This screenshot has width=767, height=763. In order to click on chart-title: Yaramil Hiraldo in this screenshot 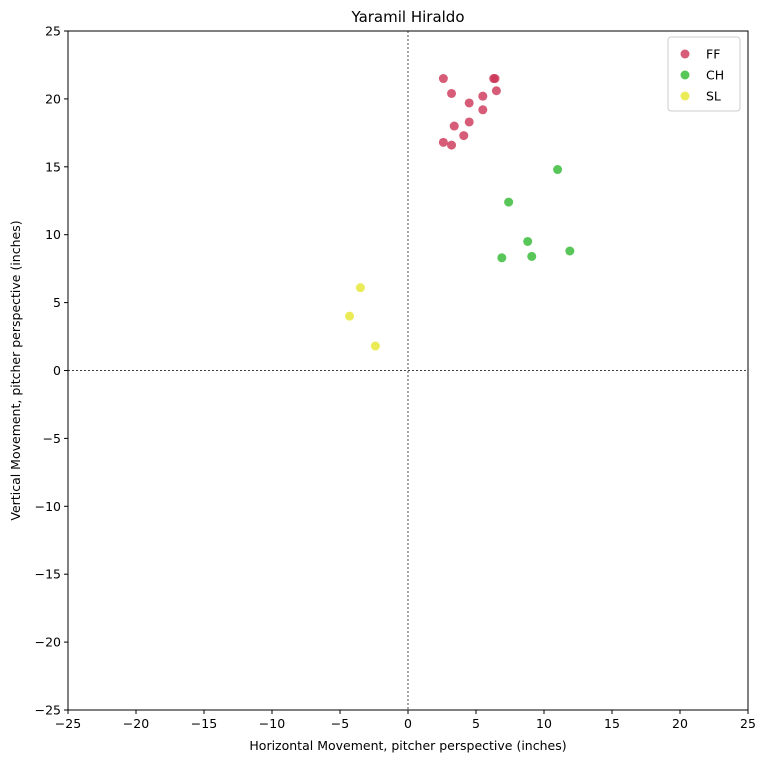, I will do `click(407, 17)`.